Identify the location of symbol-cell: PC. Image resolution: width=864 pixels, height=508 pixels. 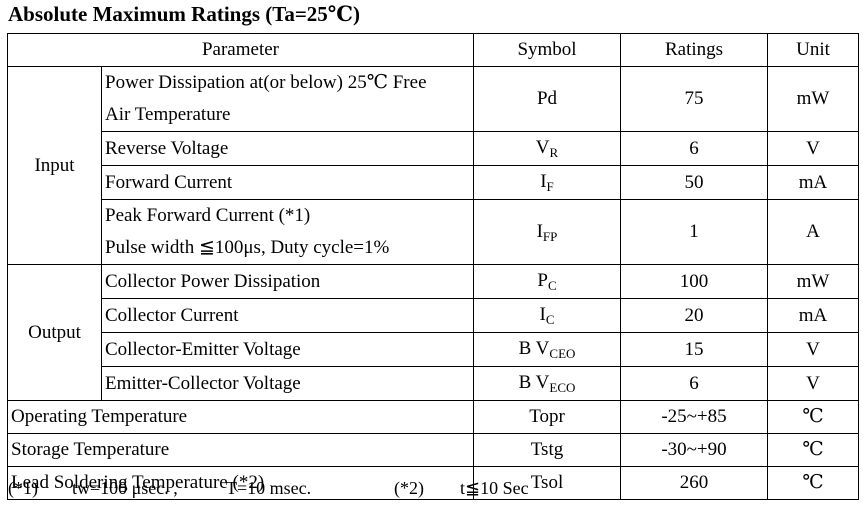
(547, 281).